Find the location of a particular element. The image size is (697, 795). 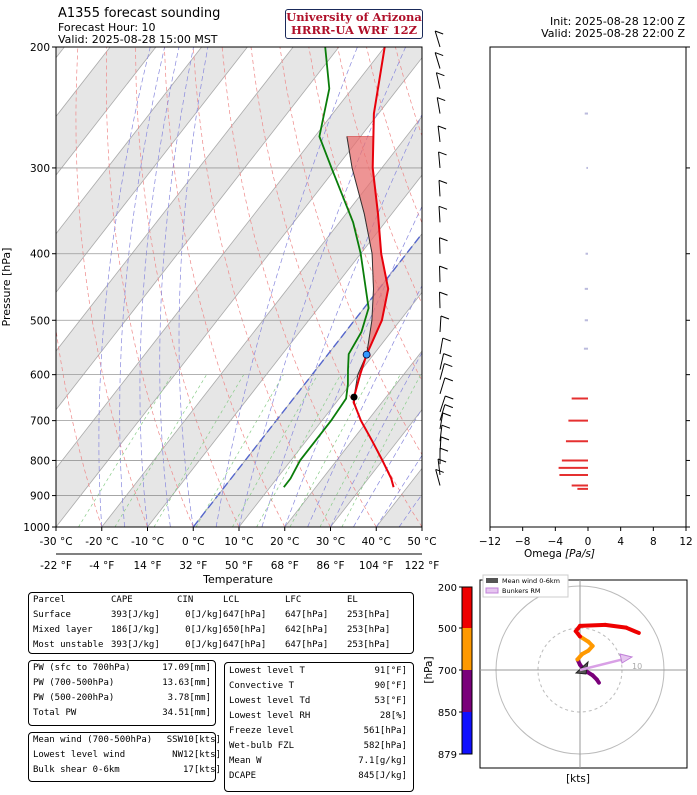

stats-row-cell: 561[hPa] is located at coordinates (385, 731).